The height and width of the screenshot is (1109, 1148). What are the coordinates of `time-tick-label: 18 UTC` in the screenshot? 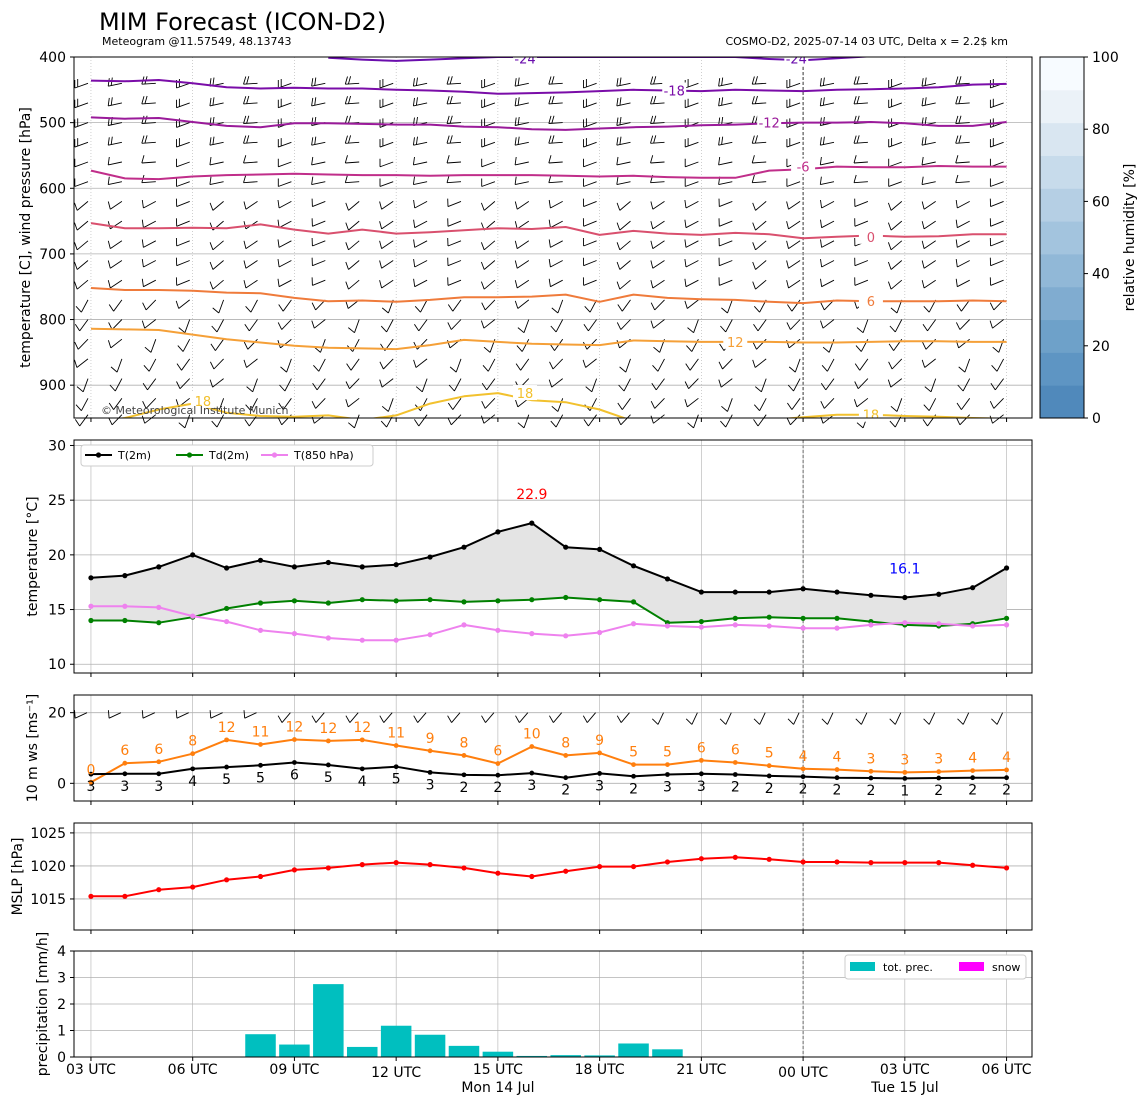 It's located at (600, 1070).